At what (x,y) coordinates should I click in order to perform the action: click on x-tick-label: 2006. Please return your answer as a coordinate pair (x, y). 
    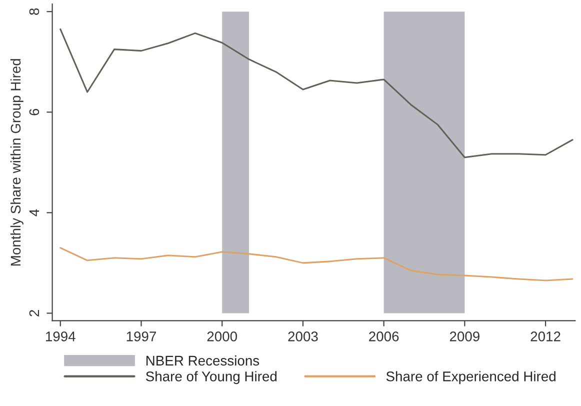
    Looking at the image, I should click on (384, 337).